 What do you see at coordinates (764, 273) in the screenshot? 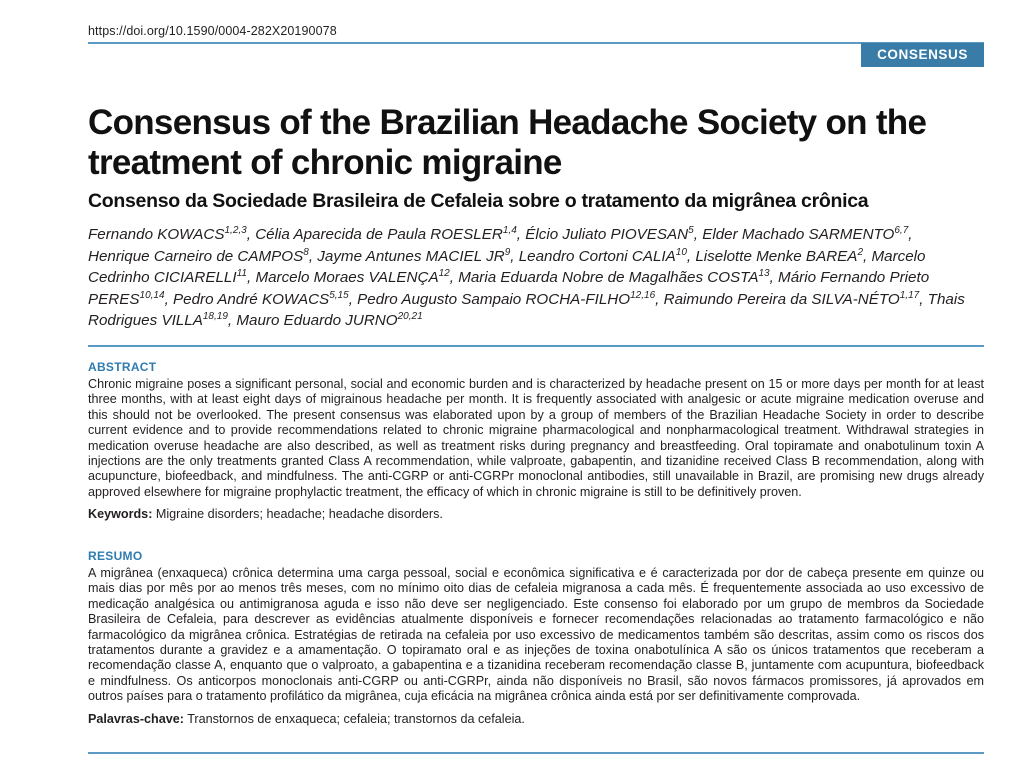
I see `author-affiliation-marker: 13` at bounding box center [764, 273].